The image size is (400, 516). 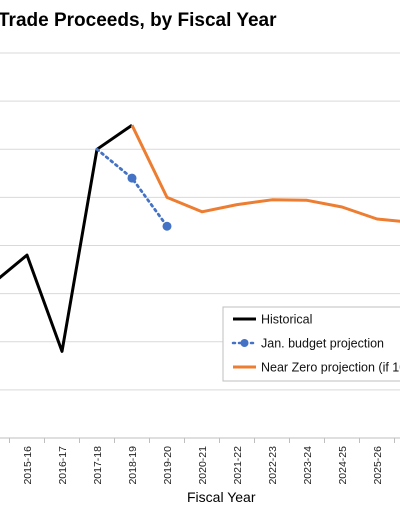 I want to click on x-tick-label: 2022-23, so click(x=273, y=465).